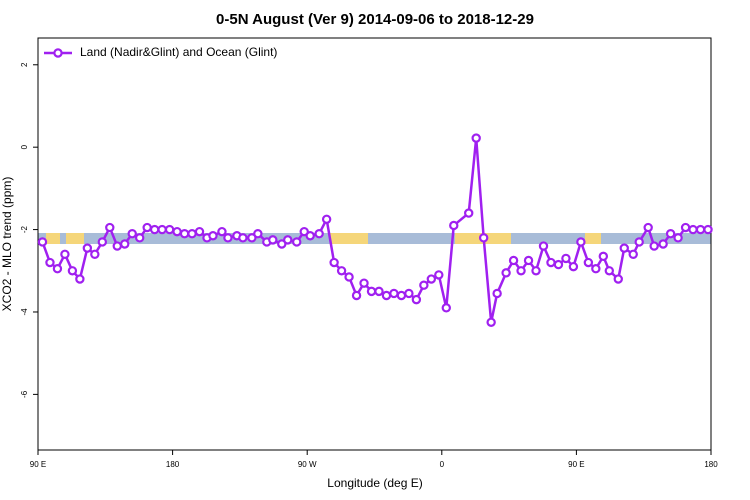 This screenshot has height=500, width=750. I want to click on legend-label: Land (Nadir&Glint) and Ocean (Glint), so click(178, 52).